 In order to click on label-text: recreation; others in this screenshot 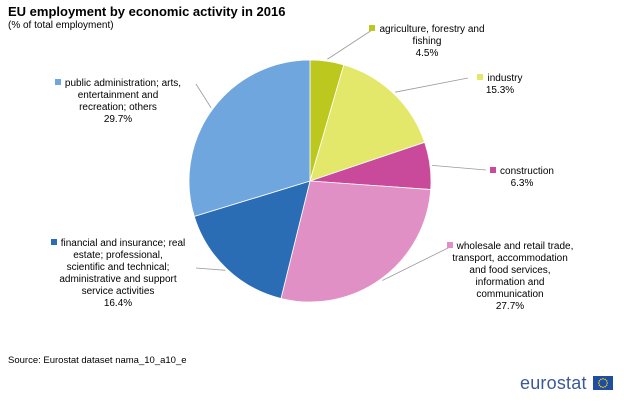, I will do `click(118, 107)`.